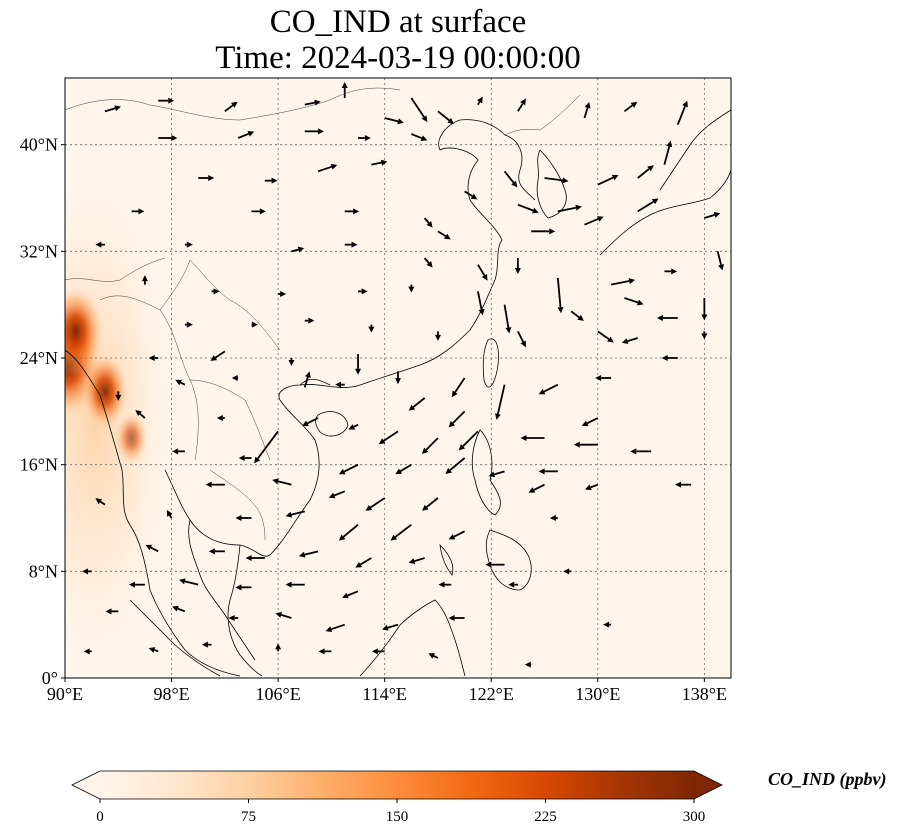  What do you see at coordinates (397, 785) in the screenshot?
I see `colorbar-bar` at bounding box center [397, 785].